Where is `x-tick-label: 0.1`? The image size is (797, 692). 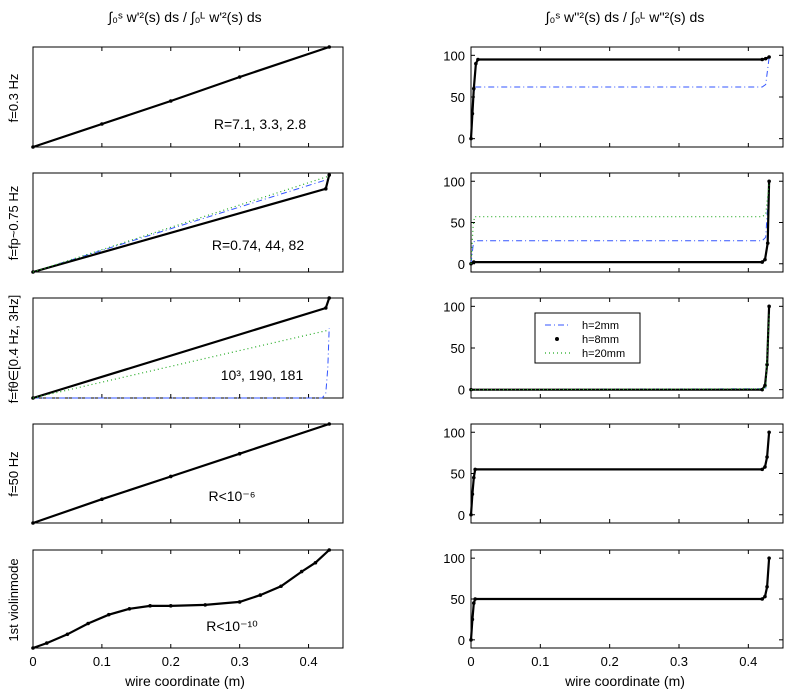 x-tick-label: 0.1 is located at coordinates (102, 661).